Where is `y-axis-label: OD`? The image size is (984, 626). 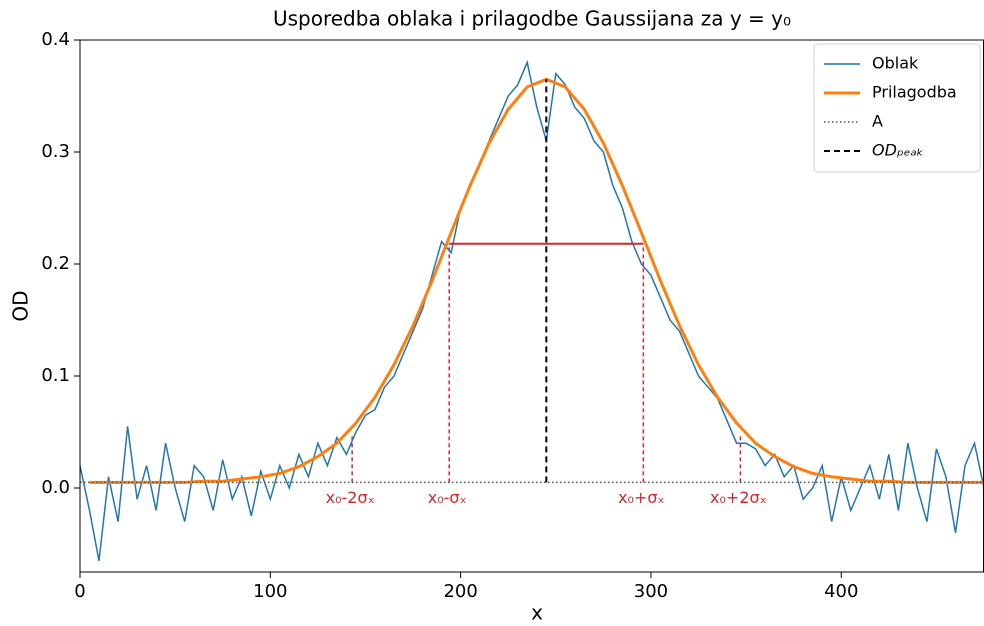
y-axis-label: OD is located at coordinates (21, 305).